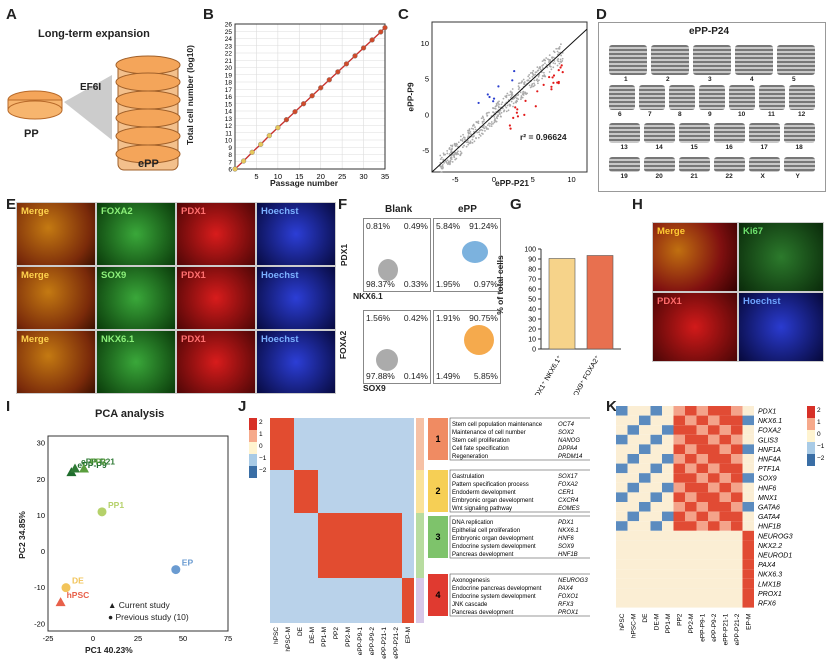 This screenshot has height=668, width=830. What do you see at coordinates (230, 170) in the screenshot?
I see `y-tick-label: 6` at bounding box center [230, 170].